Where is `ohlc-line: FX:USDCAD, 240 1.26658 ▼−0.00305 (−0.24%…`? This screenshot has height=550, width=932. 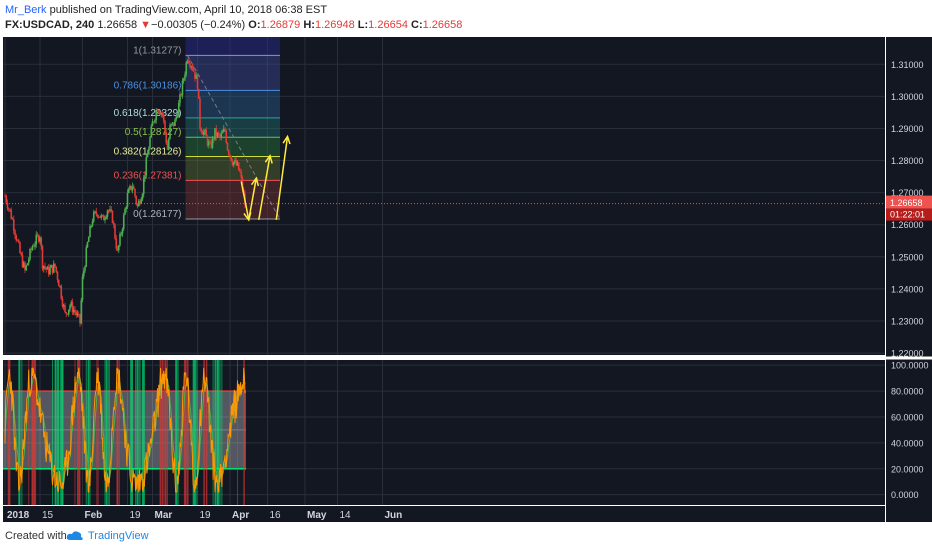
ohlc-line: FX:USDCAD, 240 1.26658 ▼−0.00305 (−0.24%… is located at coordinates (233, 25).